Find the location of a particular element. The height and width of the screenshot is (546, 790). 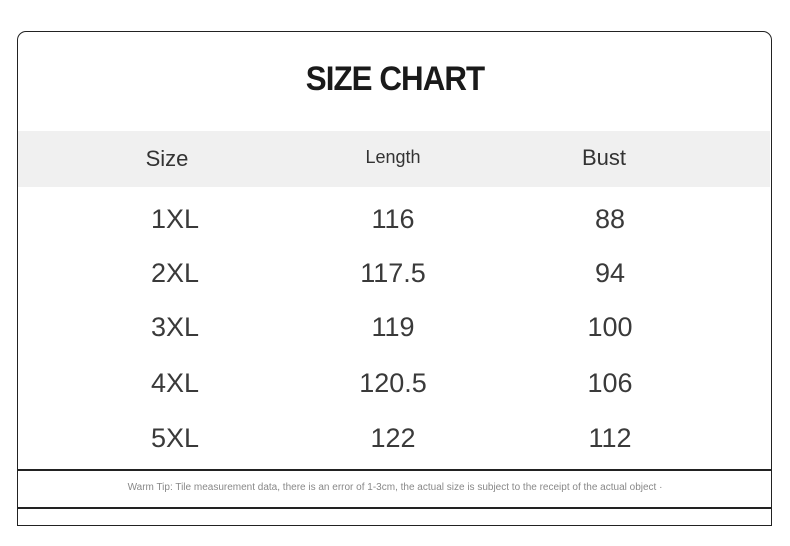

column-header: Bust is located at coordinates (604, 157).